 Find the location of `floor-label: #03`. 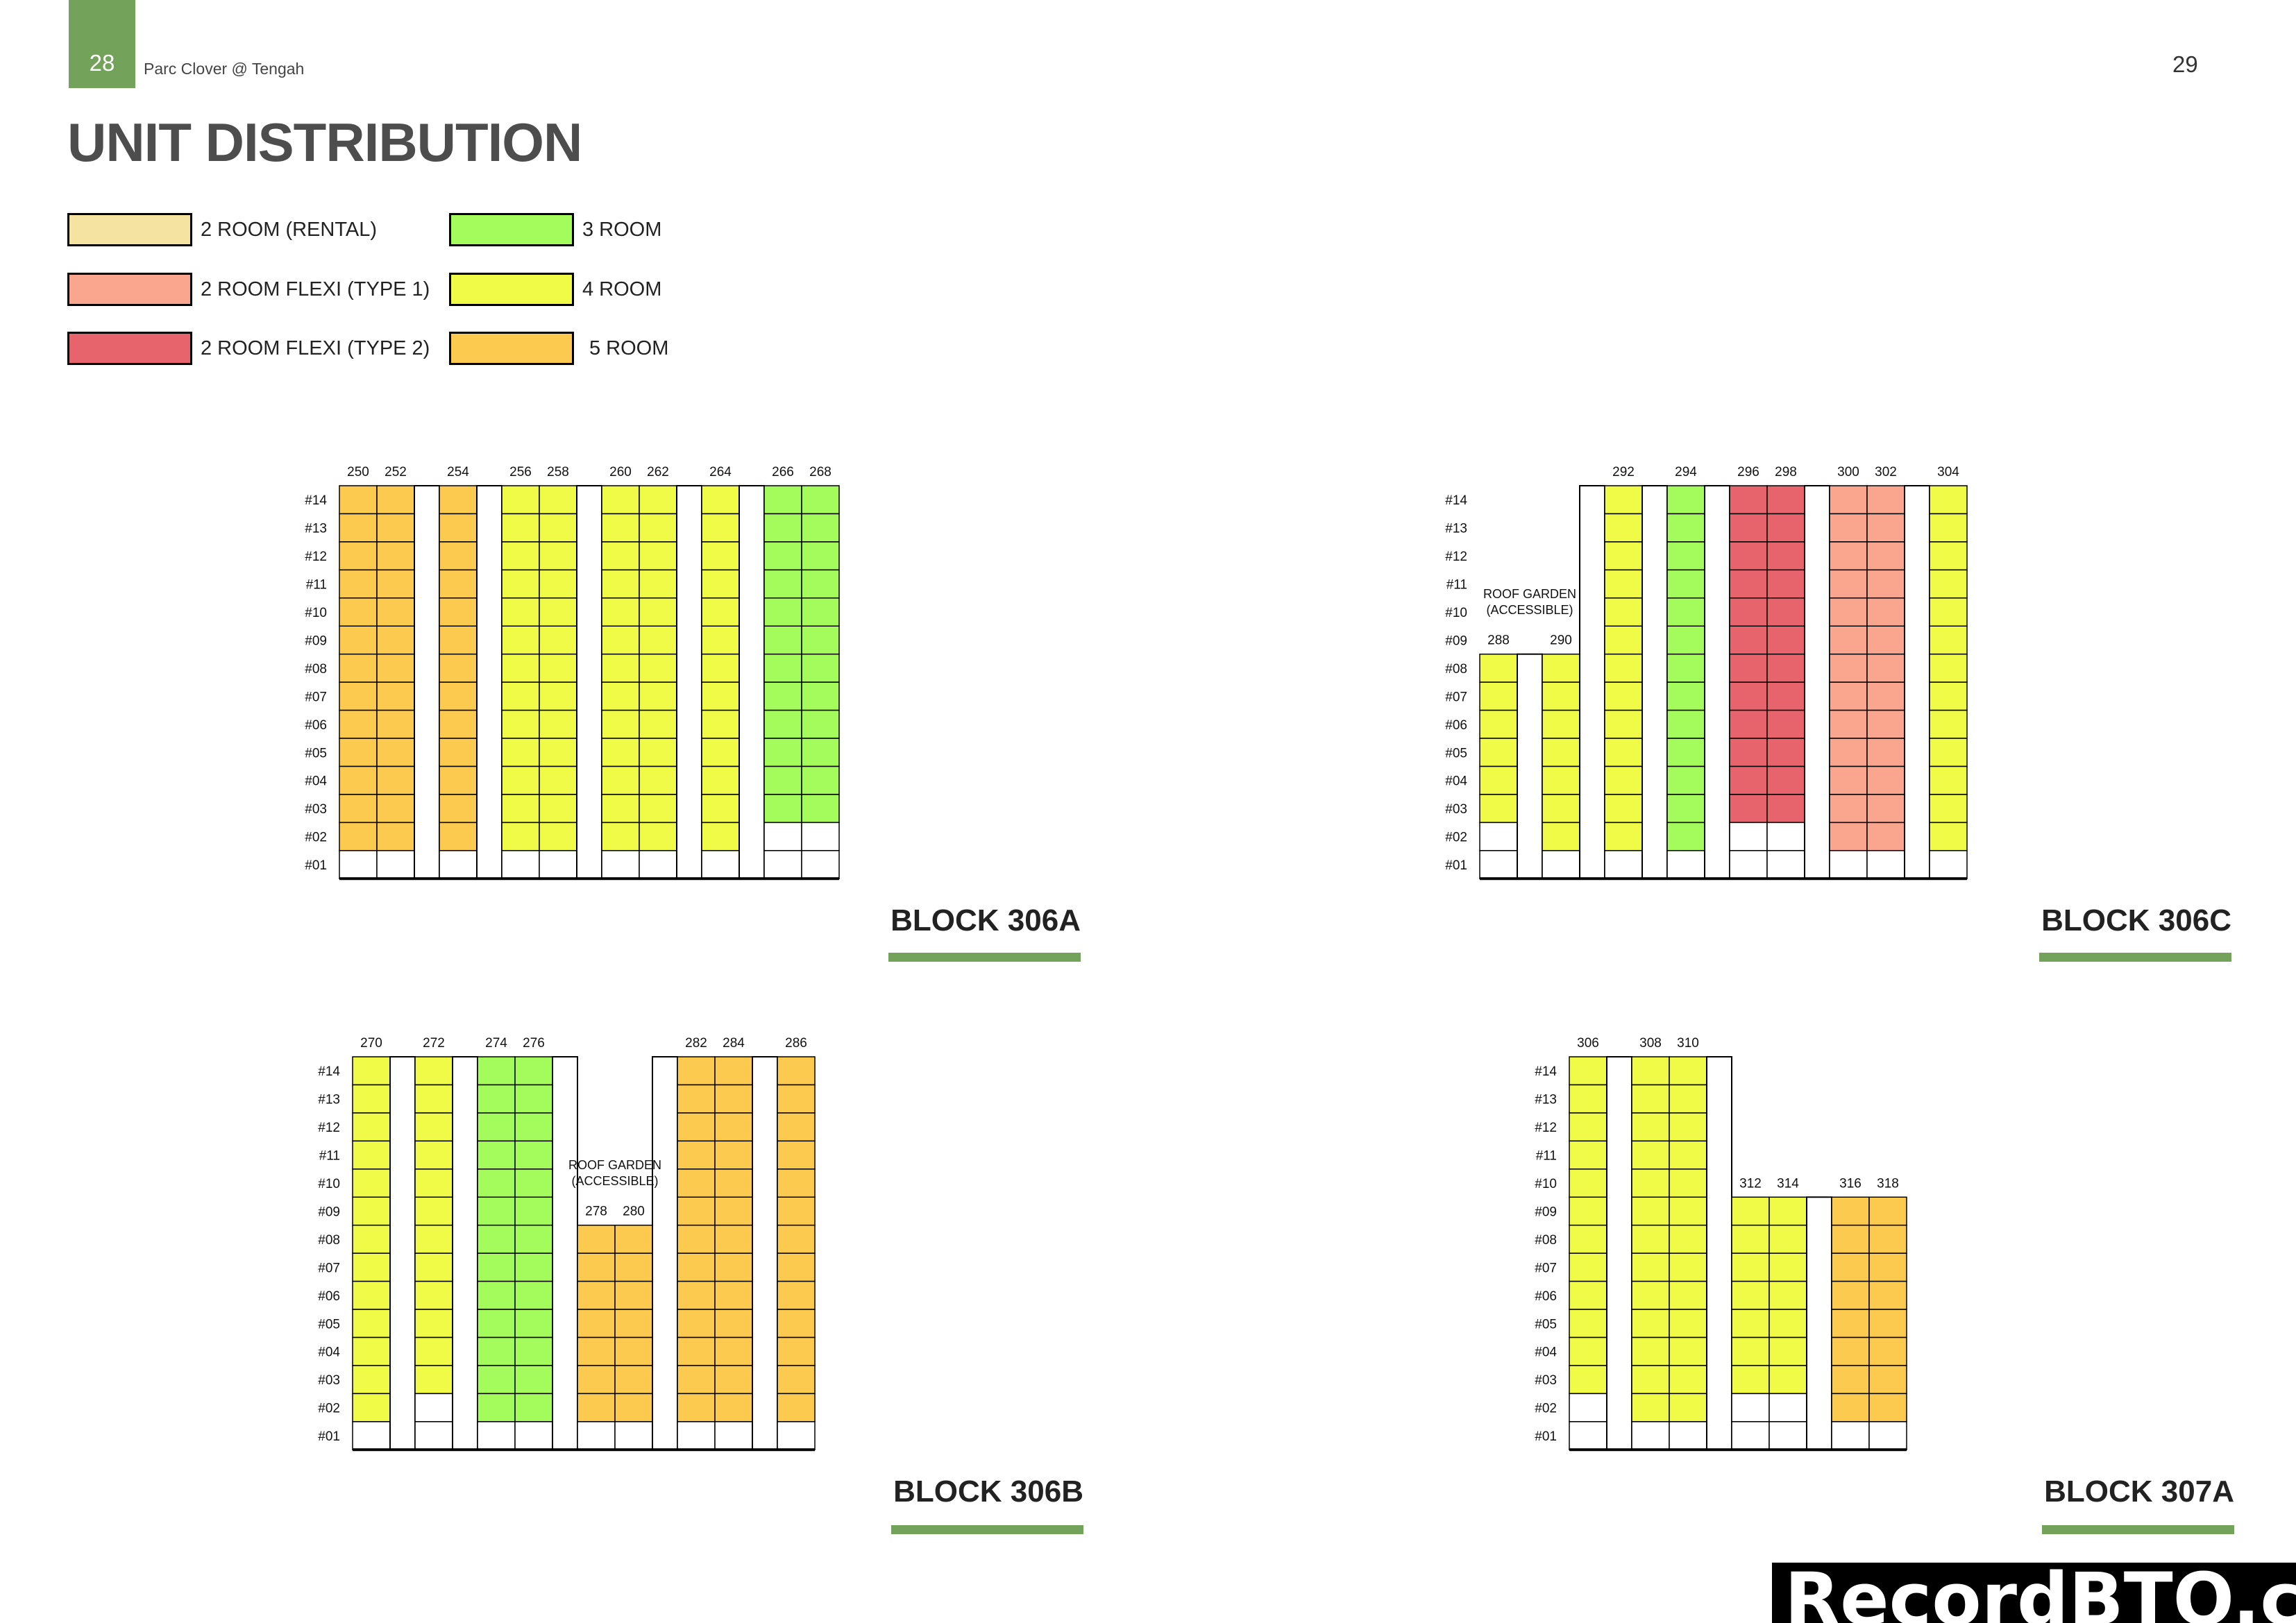

floor-label: #03 is located at coordinates (329, 1380).